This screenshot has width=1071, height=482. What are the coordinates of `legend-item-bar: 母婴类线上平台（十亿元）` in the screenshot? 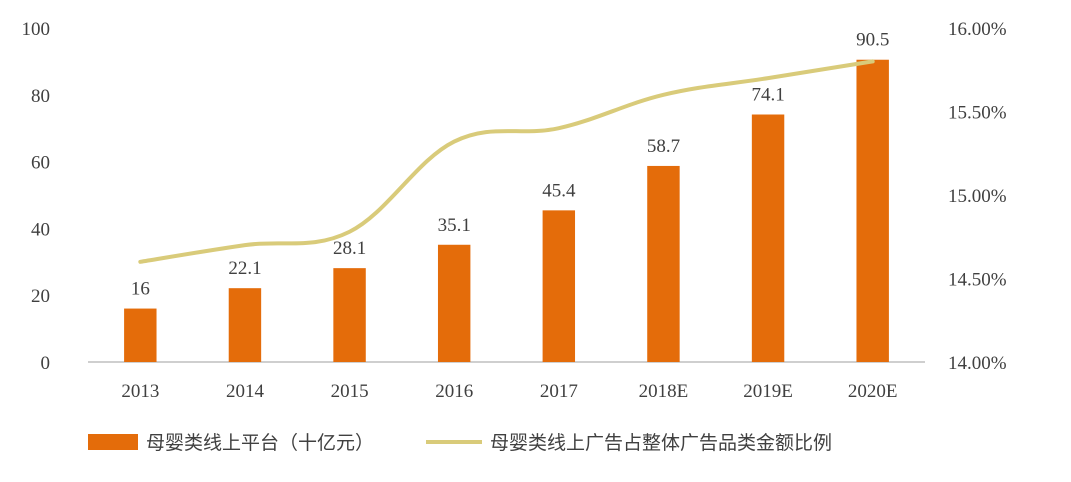 It's located at (231, 441).